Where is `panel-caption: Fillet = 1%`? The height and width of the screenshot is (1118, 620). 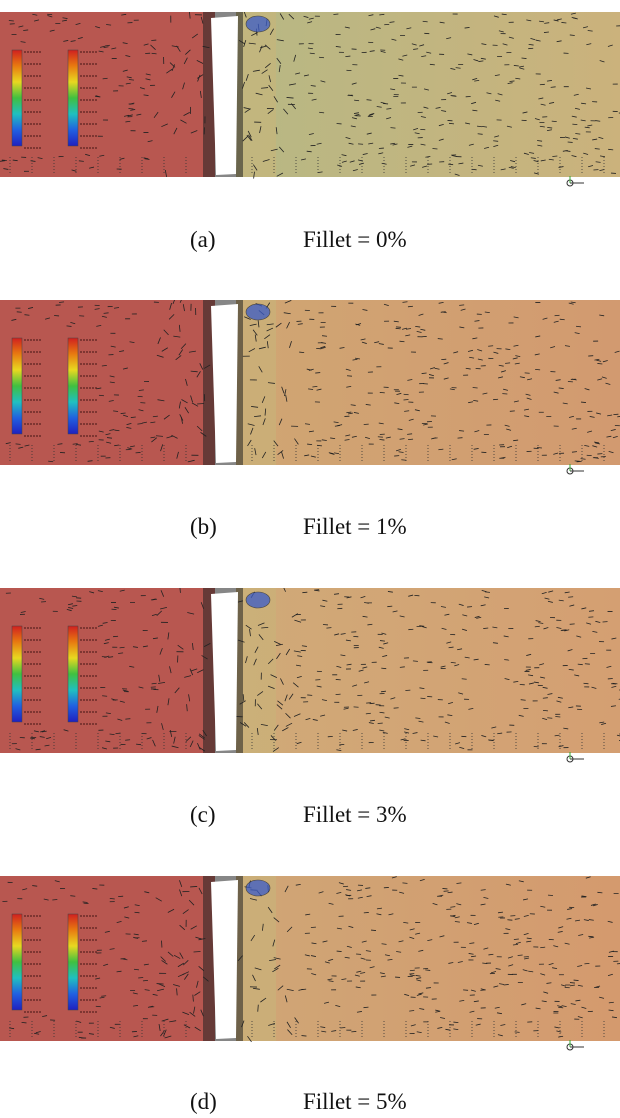 panel-caption: Fillet = 1% is located at coordinates (355, 526).